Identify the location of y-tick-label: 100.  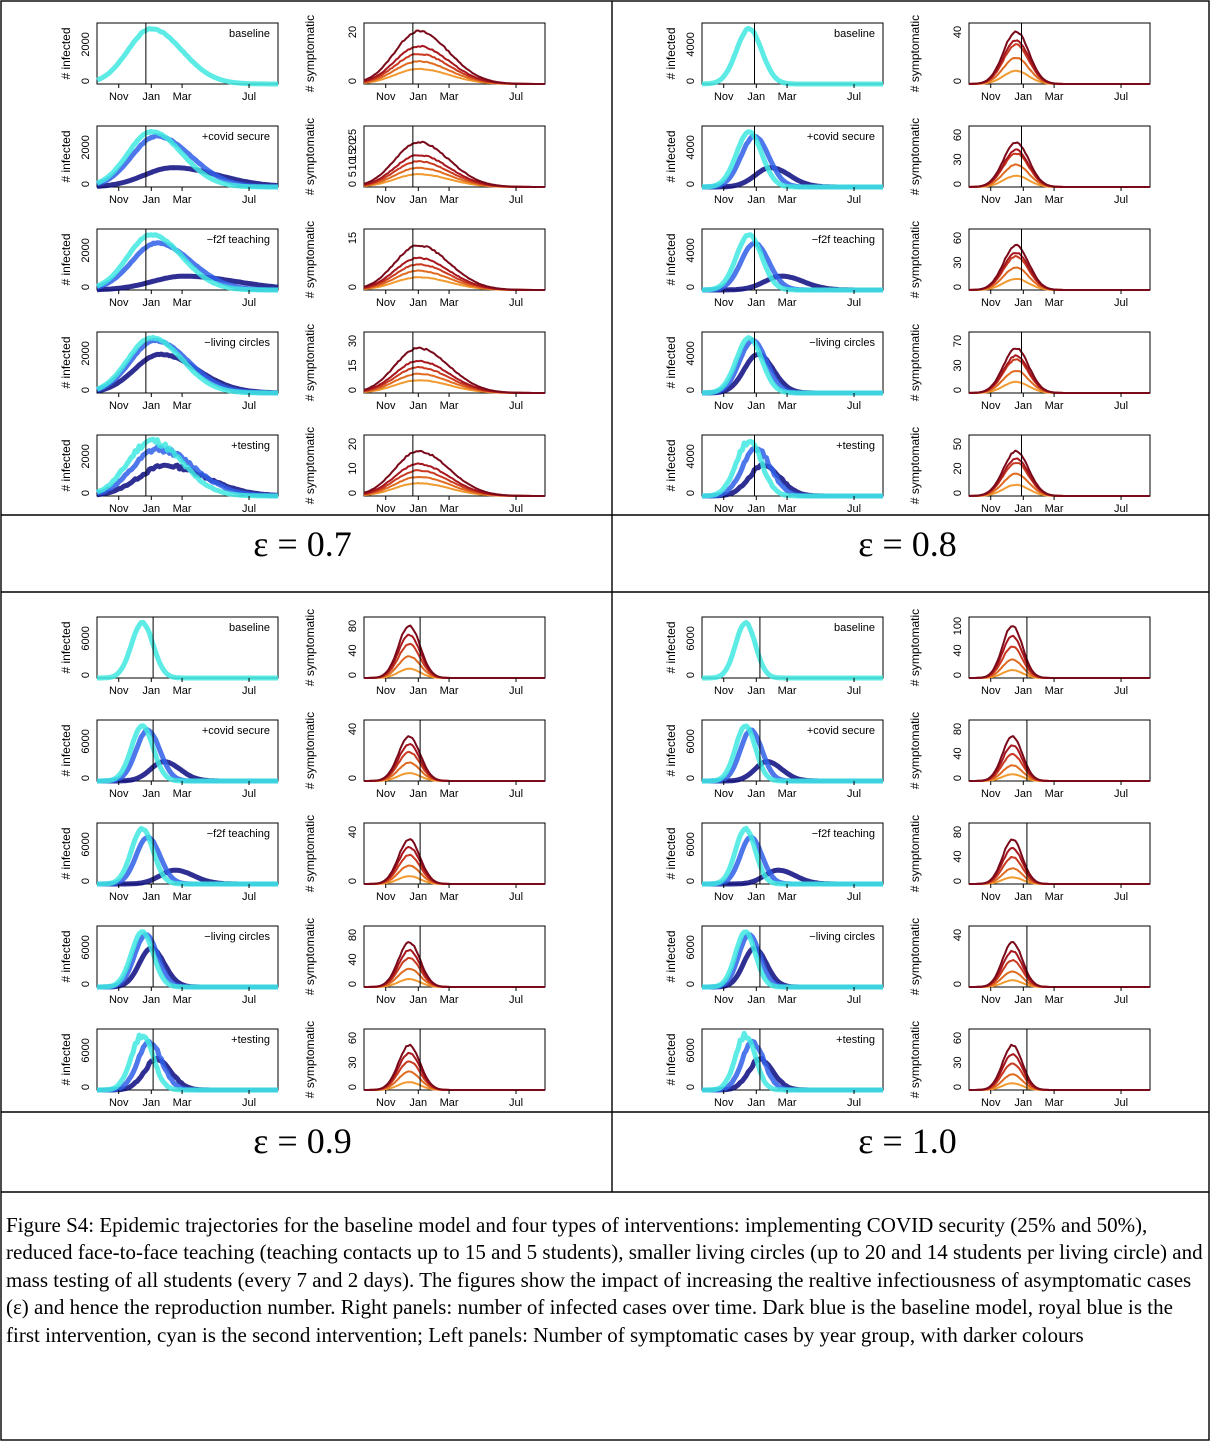
(958, 626).